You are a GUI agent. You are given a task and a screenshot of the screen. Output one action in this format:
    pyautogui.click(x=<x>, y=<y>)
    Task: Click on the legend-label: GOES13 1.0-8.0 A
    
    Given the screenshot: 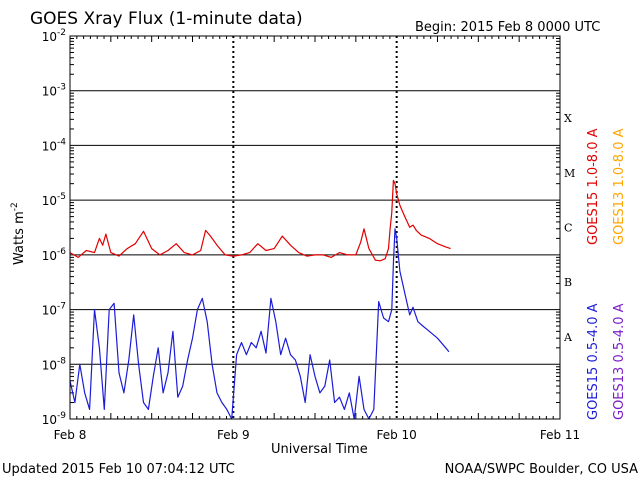 What is the action you would take?
    pyautogui.click(x=619, y=186)
    